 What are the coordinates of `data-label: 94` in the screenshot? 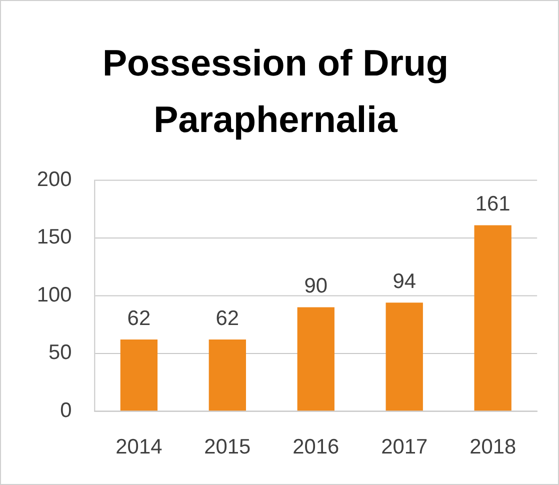 It's located at (404, 281).